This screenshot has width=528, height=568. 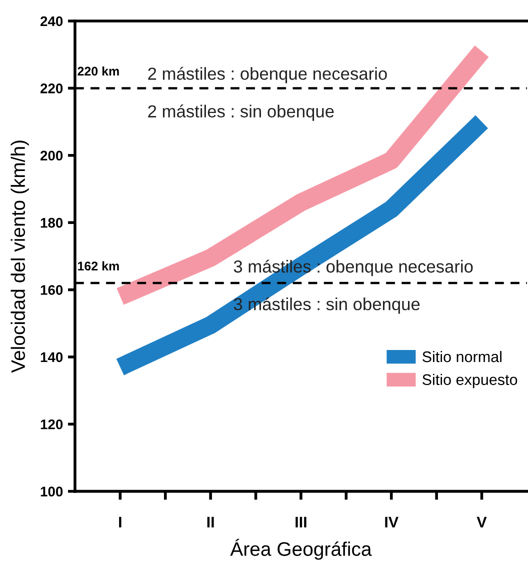 What do you see at coordinates (19, 256) in the screenshot?
I see `y-axis-title: Velocidad del viento (km/h)` at bounding box center [19, 256].